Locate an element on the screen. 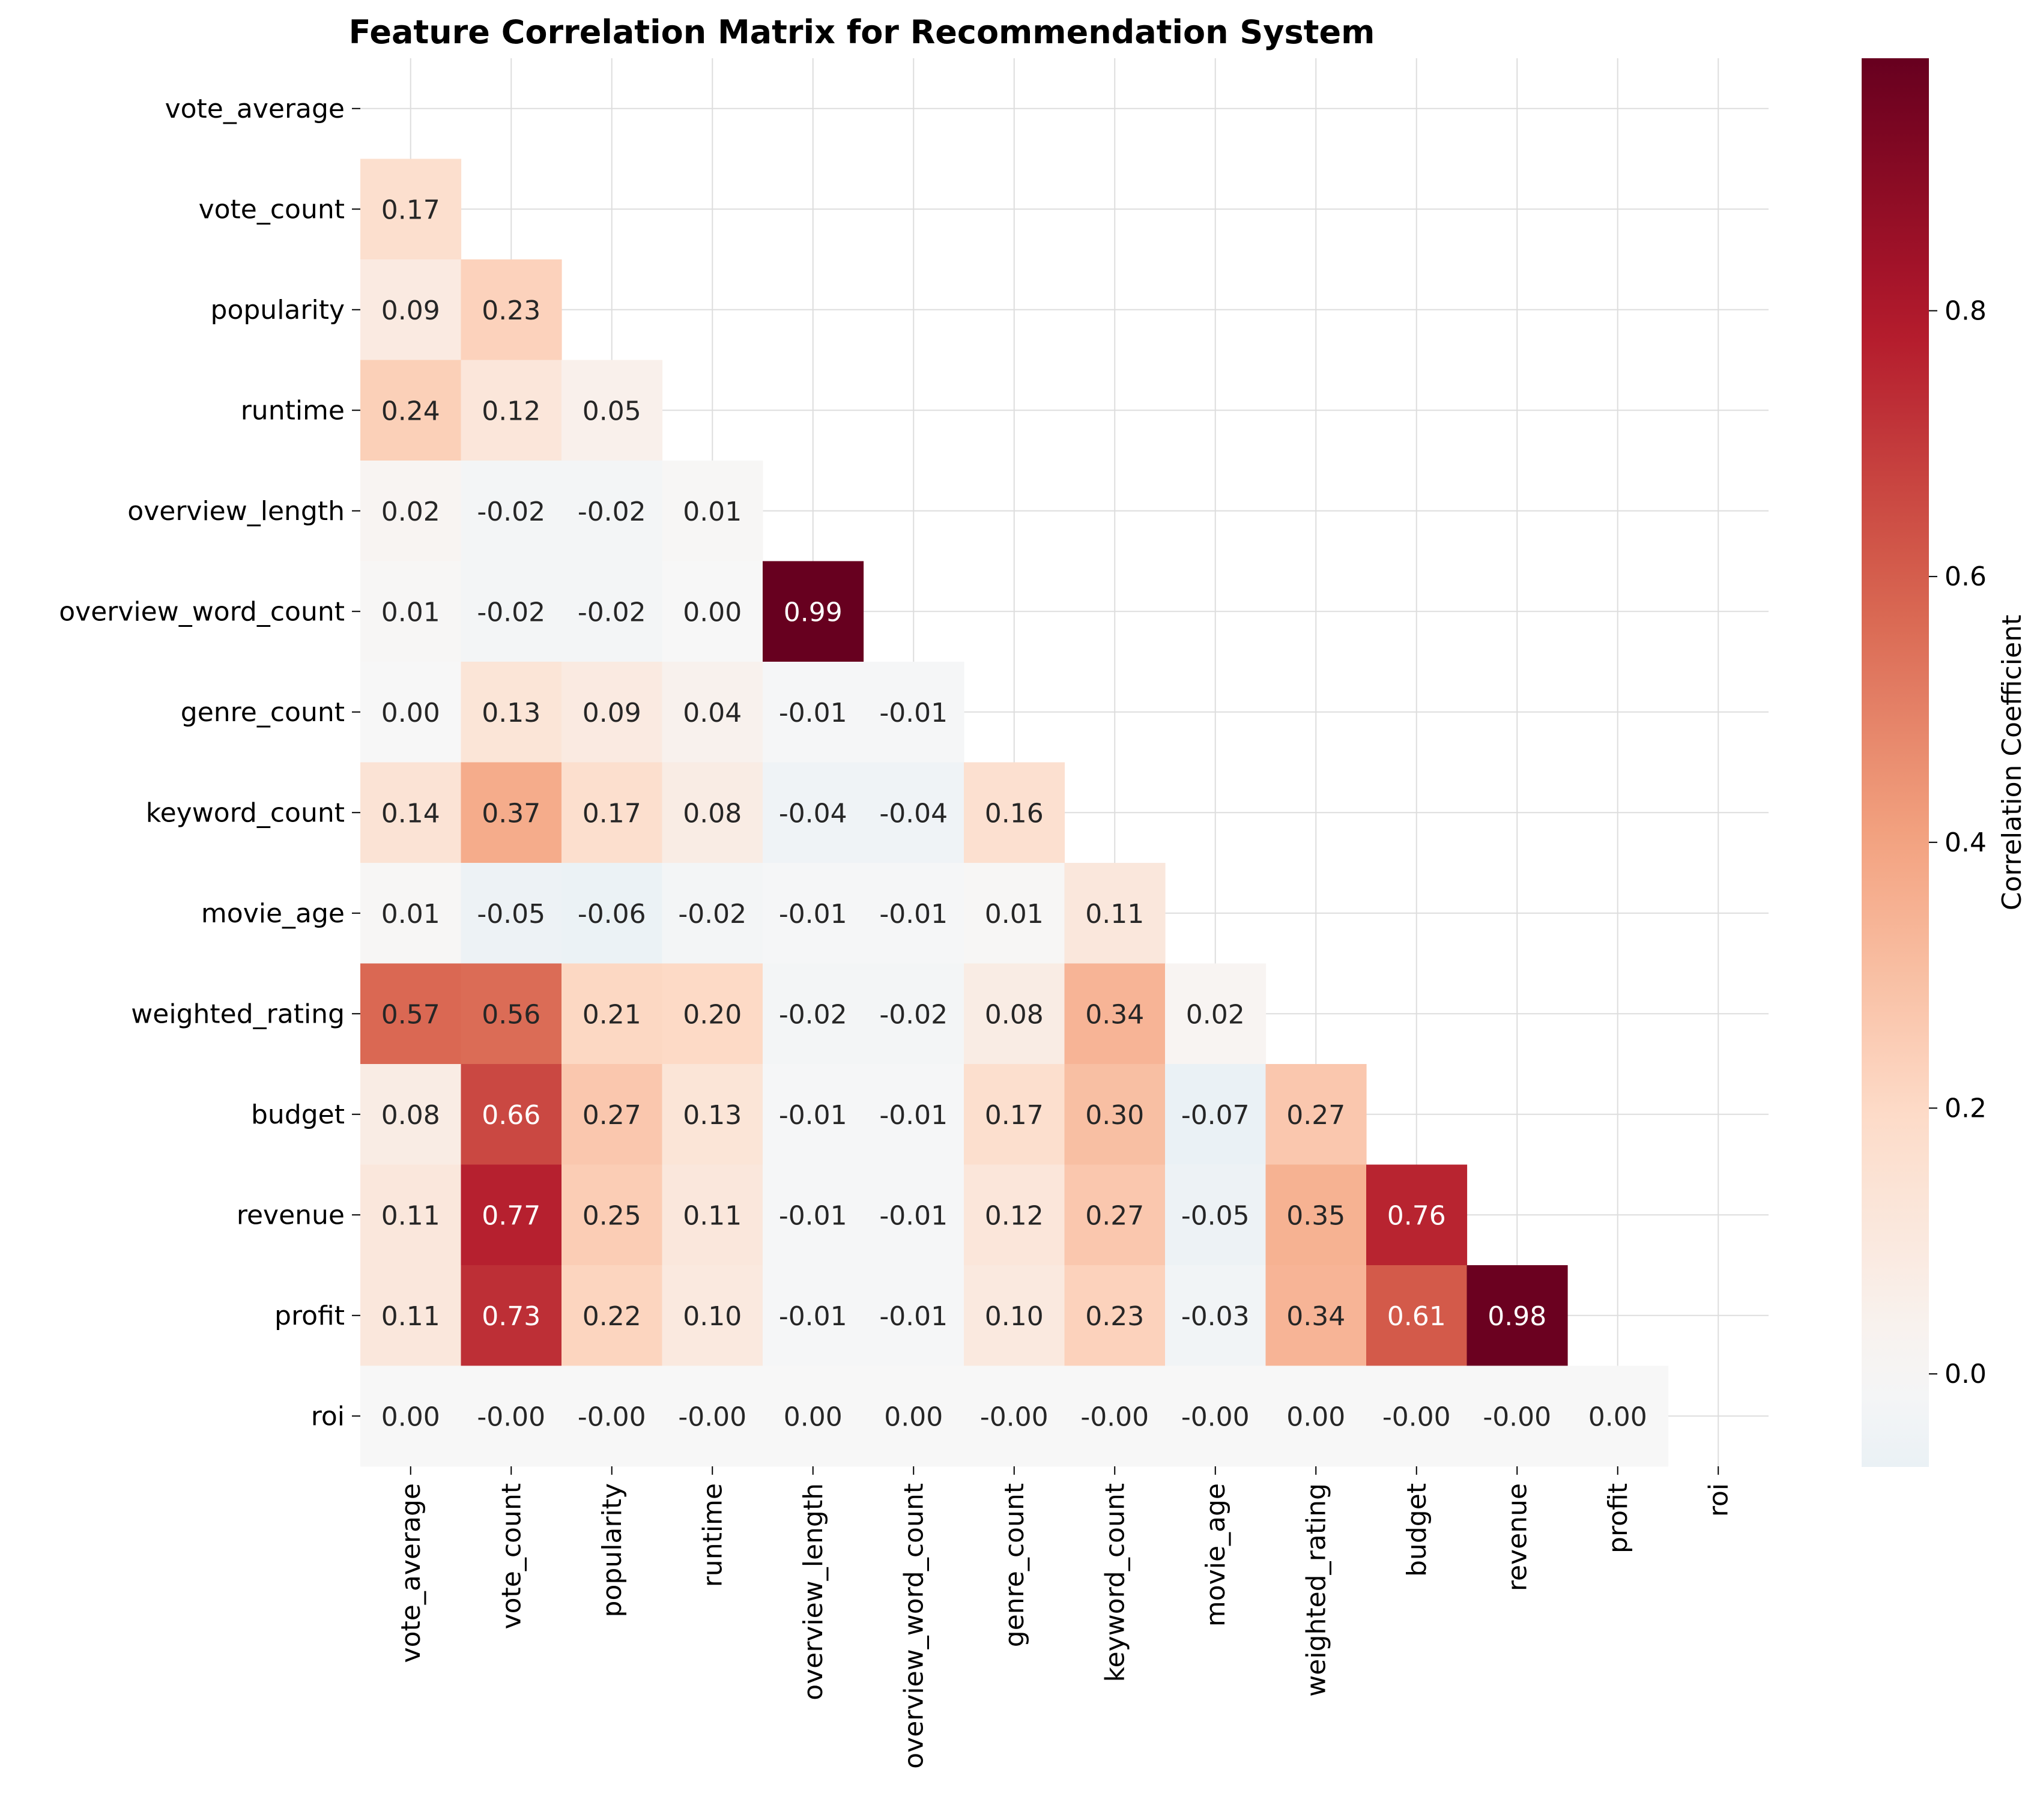 The width and height of the screenshot is (2040, 1820). colorbar-tick-label: 0.2 is located at coordinates (1966, 1108).